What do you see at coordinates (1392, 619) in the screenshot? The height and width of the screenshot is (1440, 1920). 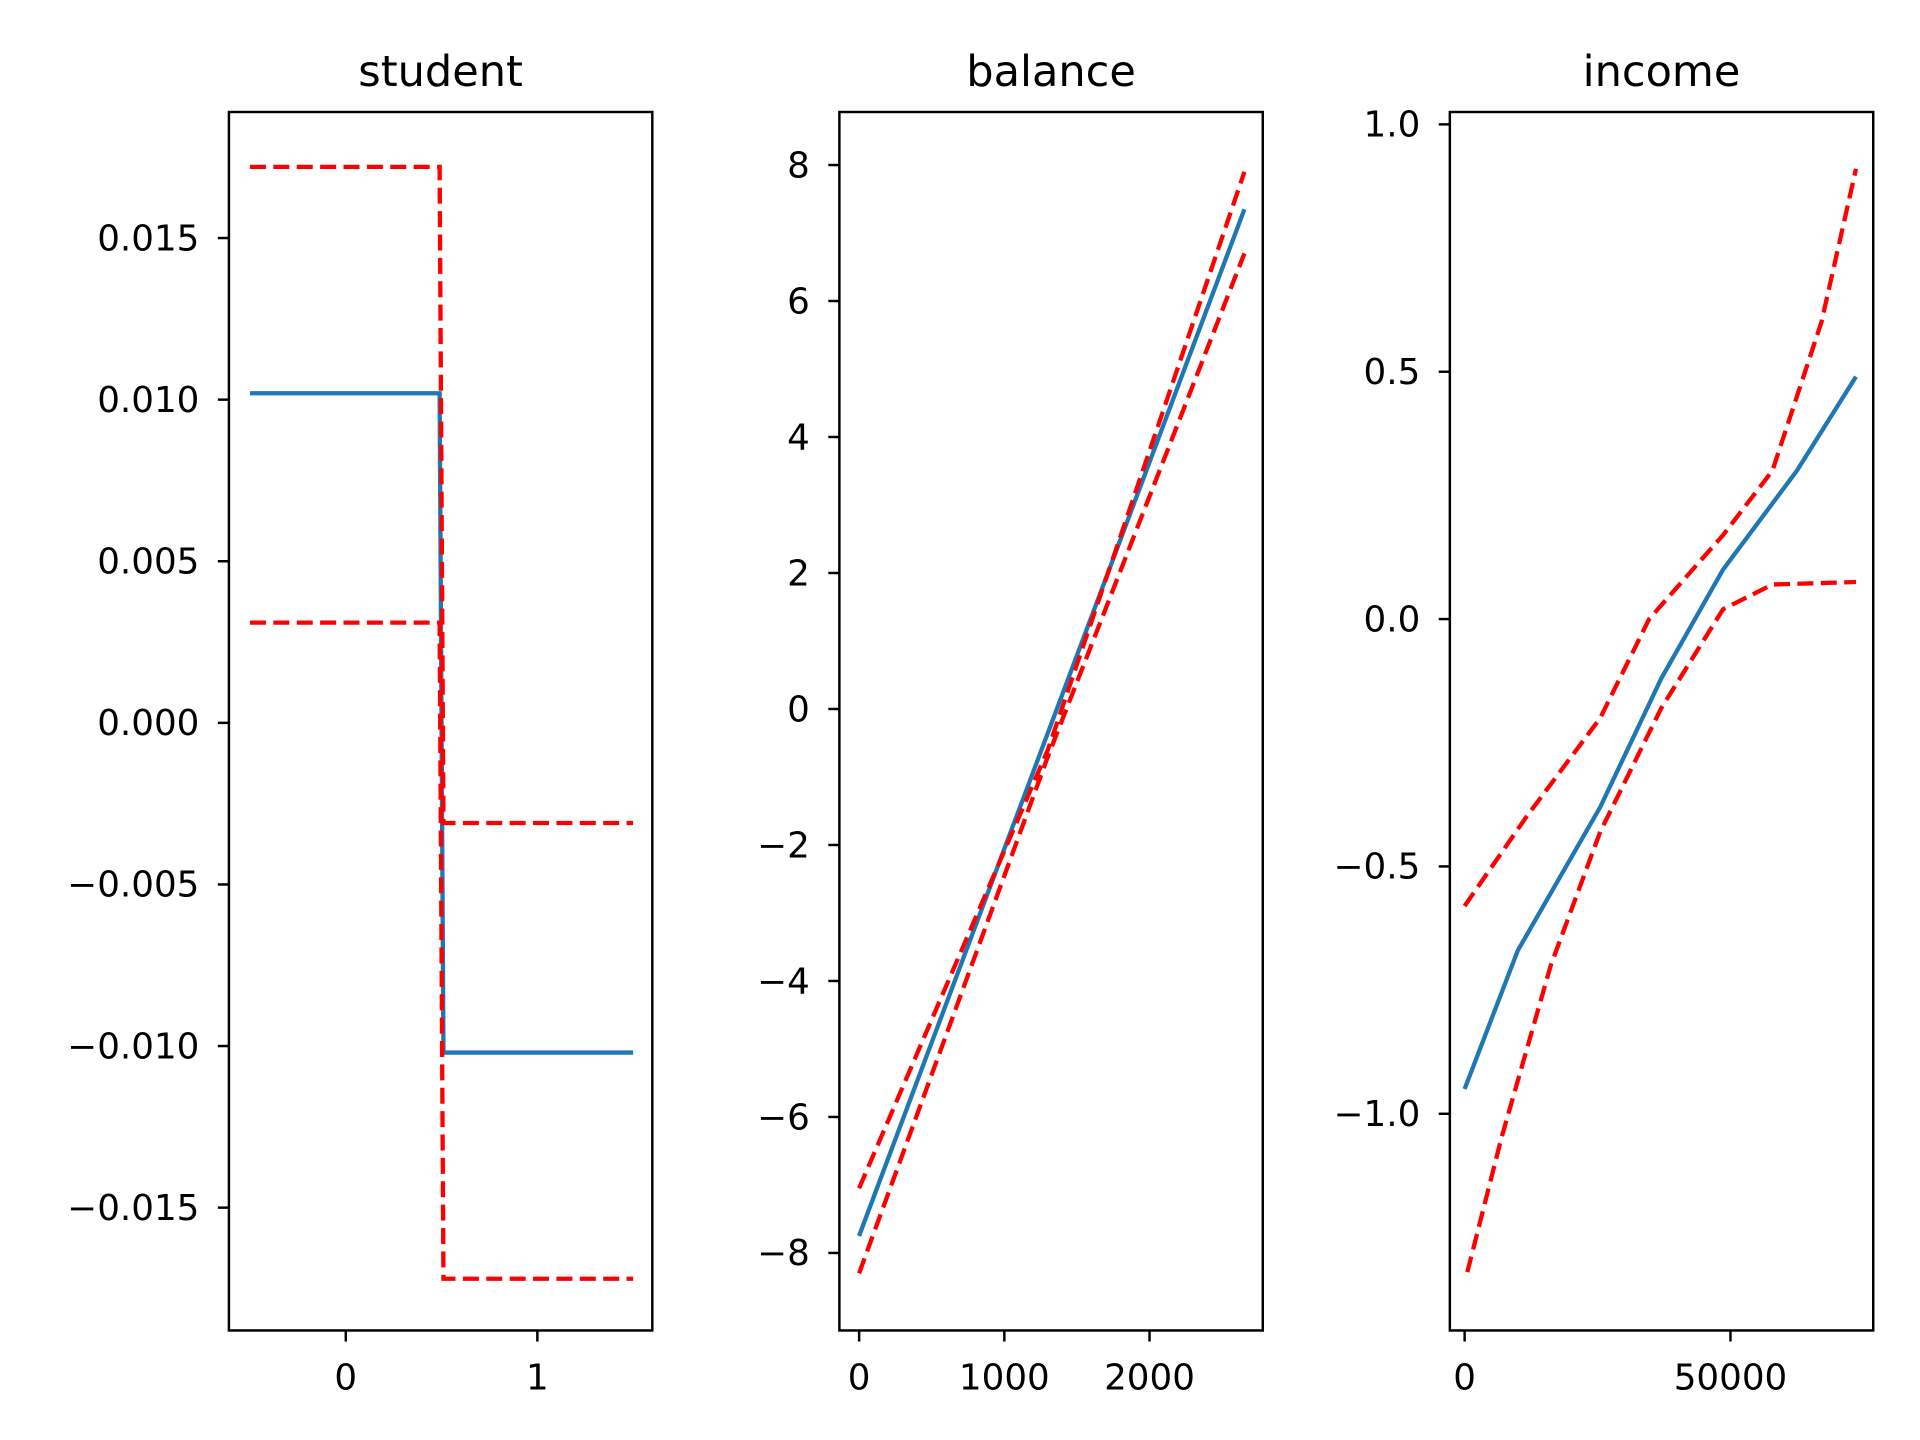 I see `y-tick-label: 0.0` at bounding box center [1392, 619].